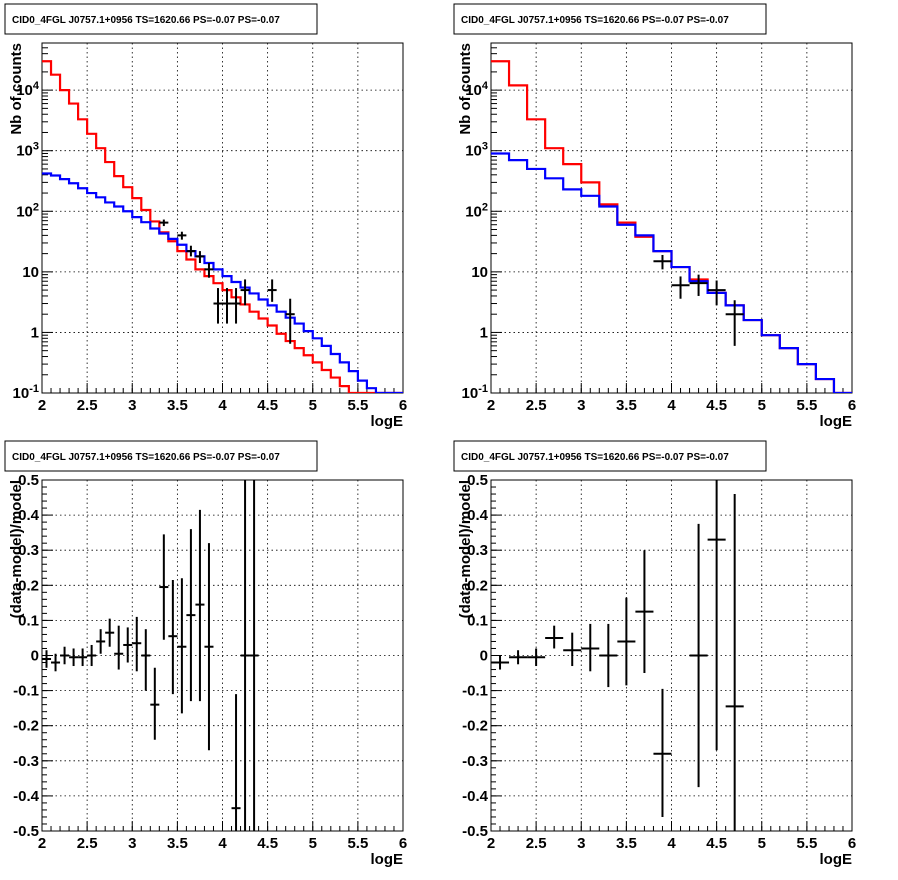  I want to click on y-tick-label: -0.2, so click(26, 726).